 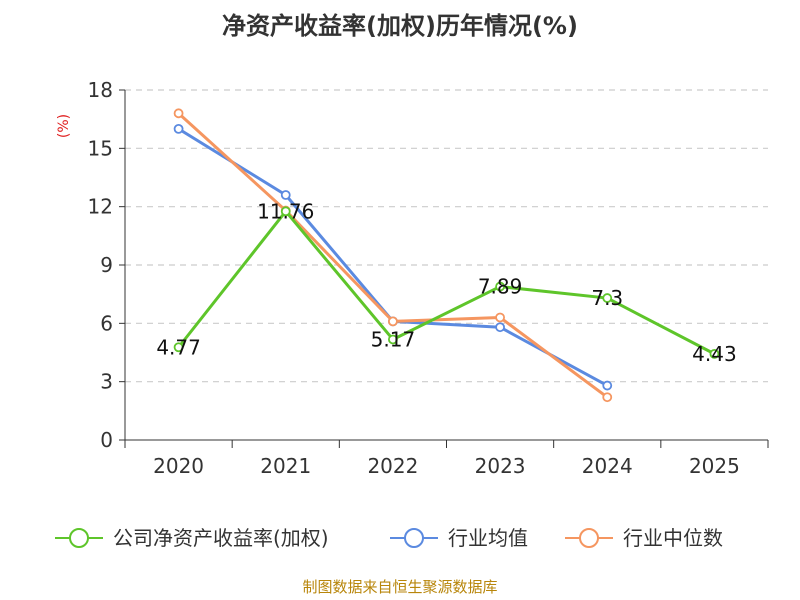 What do you see at coordinates (285, 466) in the screenshot?
I see `x-tick-label: 2021` at bounding box center [285, 466].